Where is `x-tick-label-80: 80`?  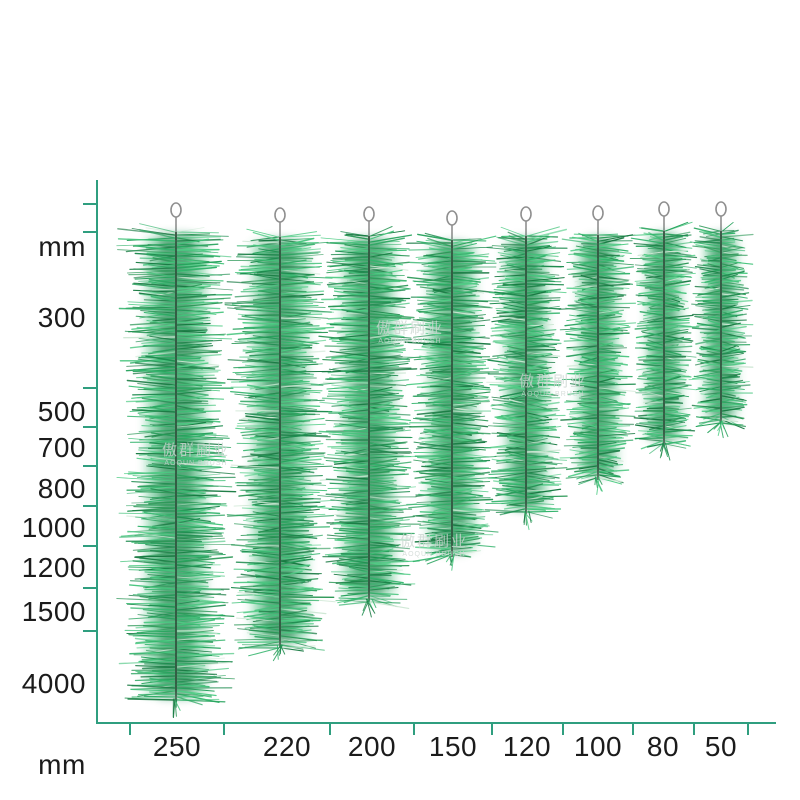 x-tick-label-80: 80 is located at coordinates (663, 746).